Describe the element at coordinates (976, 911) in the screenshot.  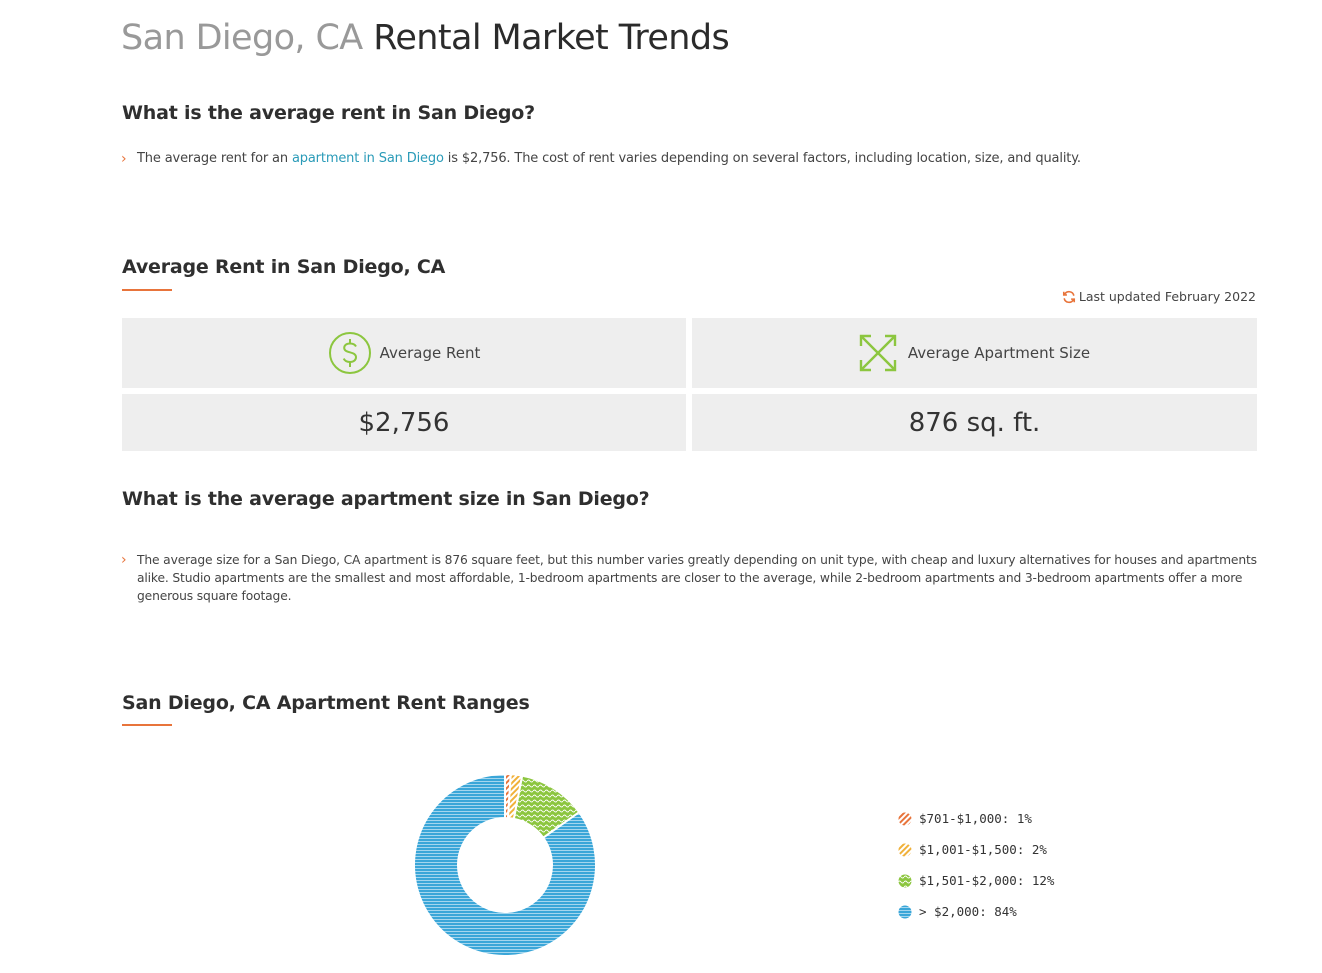
I see `legend-item: > $2,000: 84%` at that location.